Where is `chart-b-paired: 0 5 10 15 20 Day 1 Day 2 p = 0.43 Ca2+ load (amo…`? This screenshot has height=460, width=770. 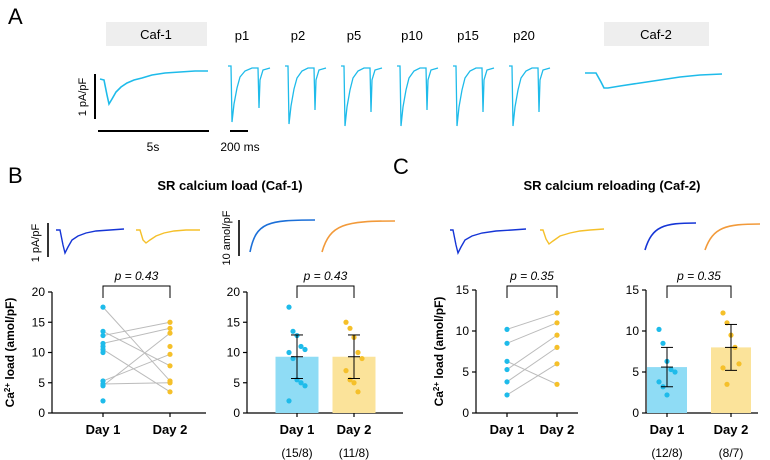
chart-b-paired: 0 5 10 15 20 Day 1 Day 2 p = 0.43 Ca2+ load (amo… is located at coordinates (104, 353).